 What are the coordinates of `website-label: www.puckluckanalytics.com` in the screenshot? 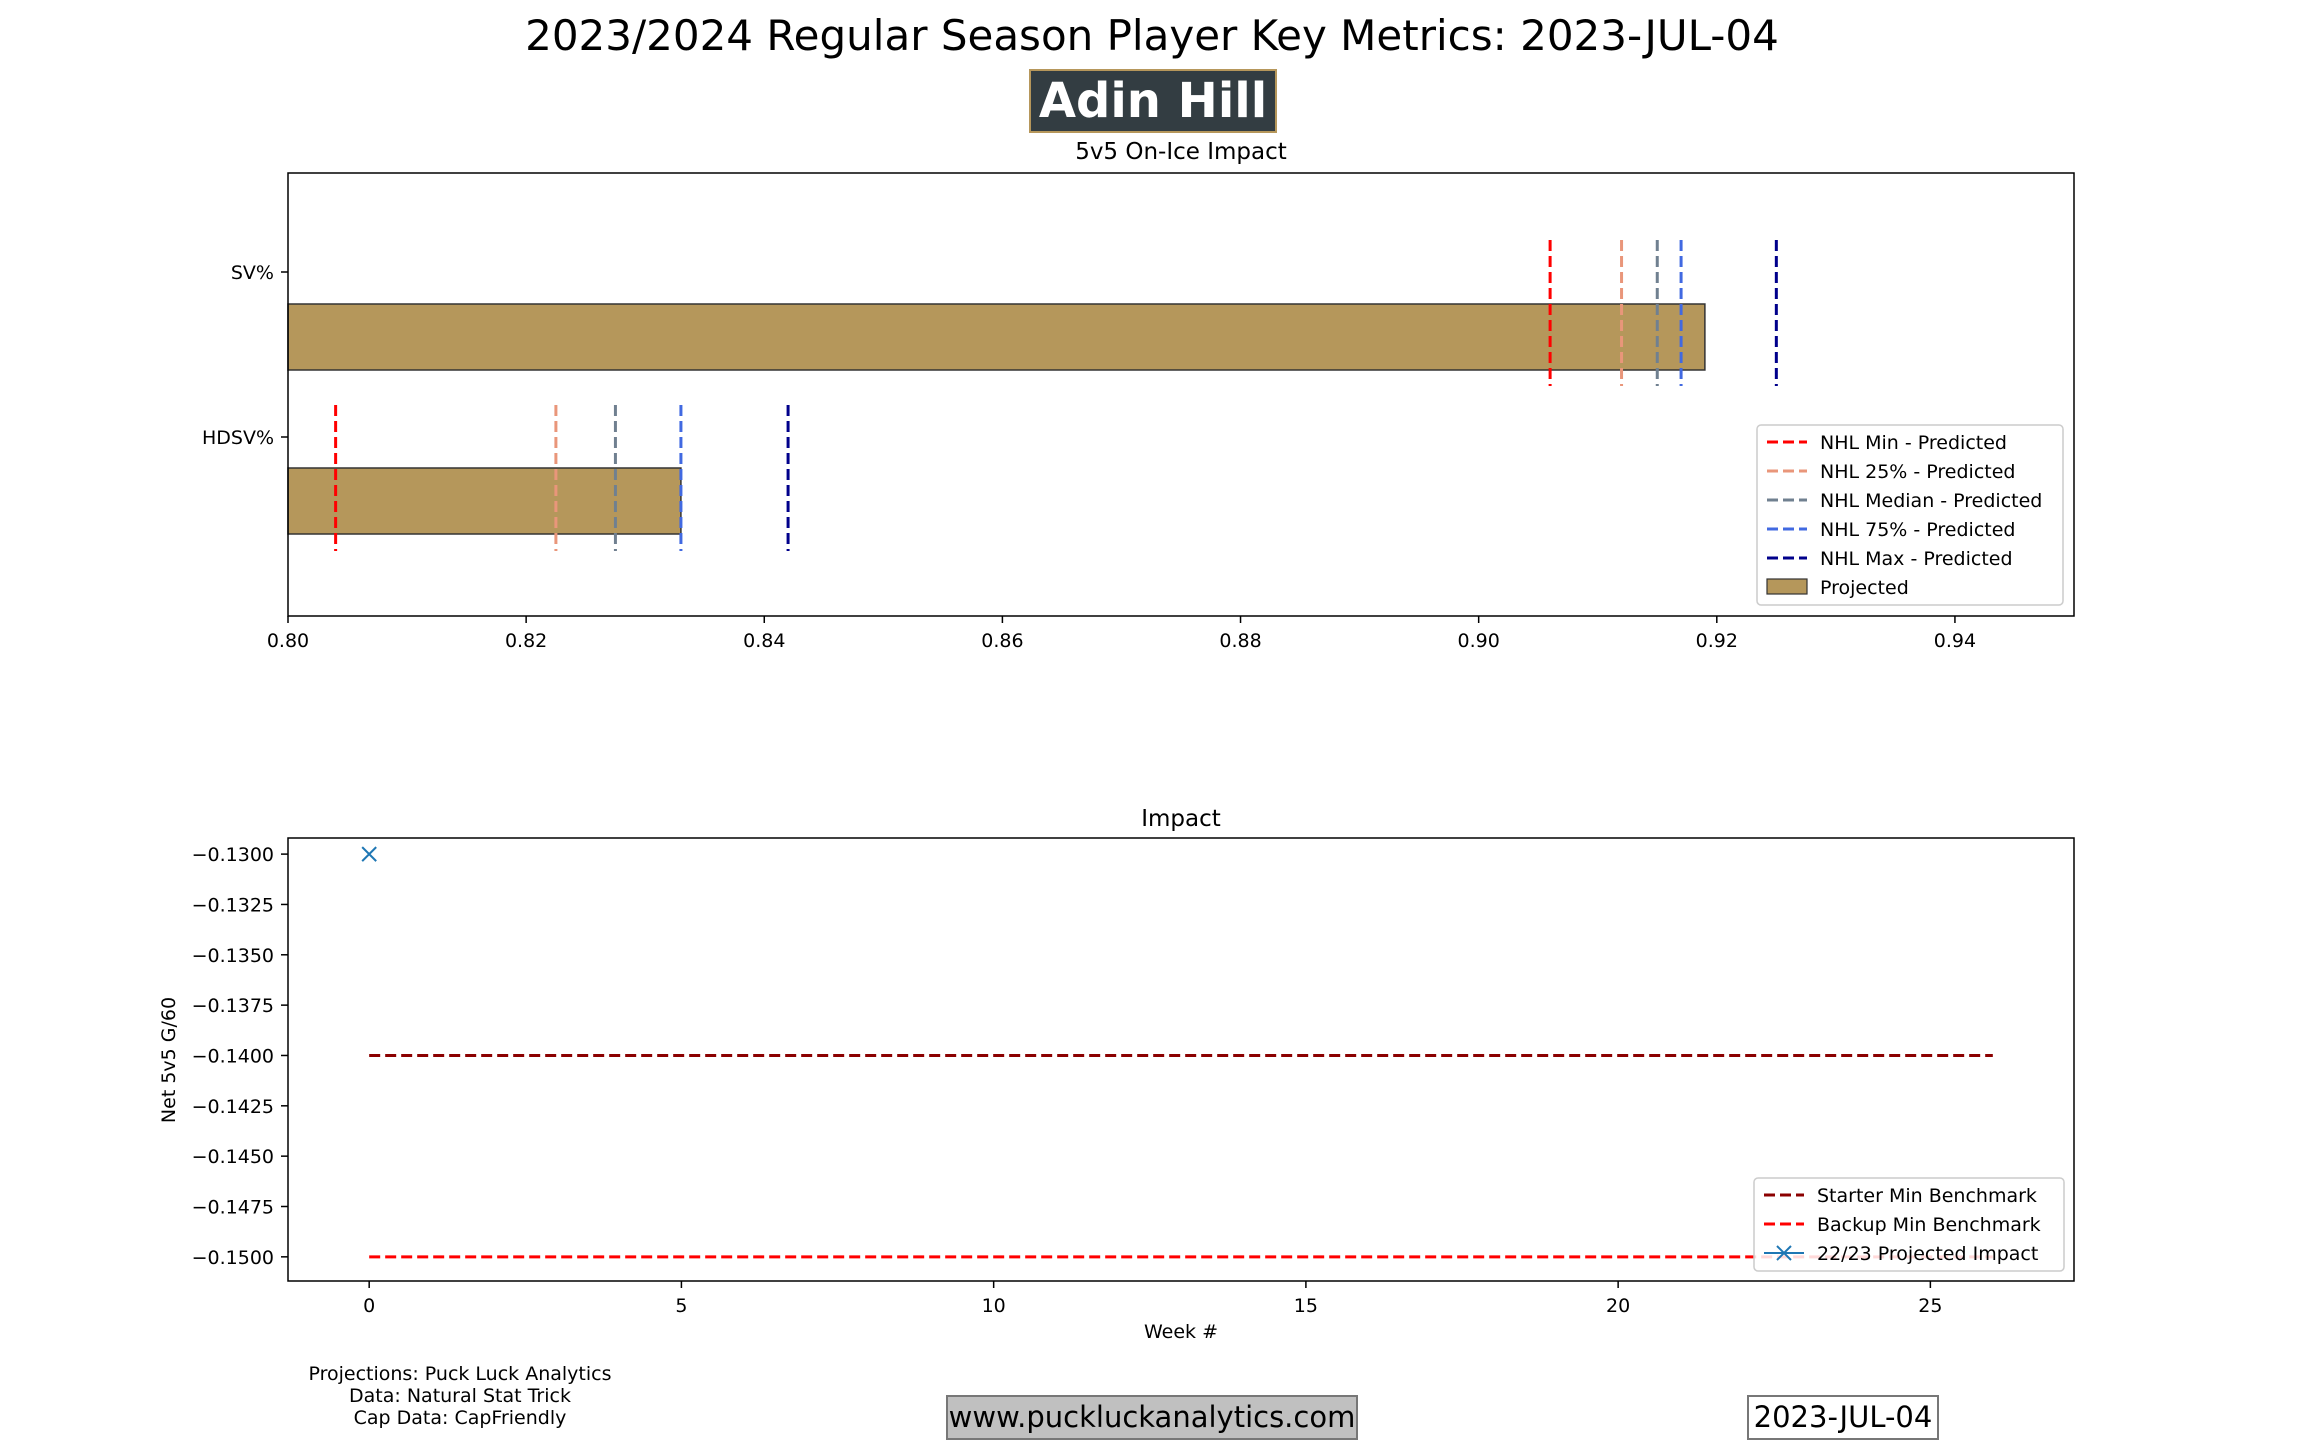 It's located at (1152, 1417).